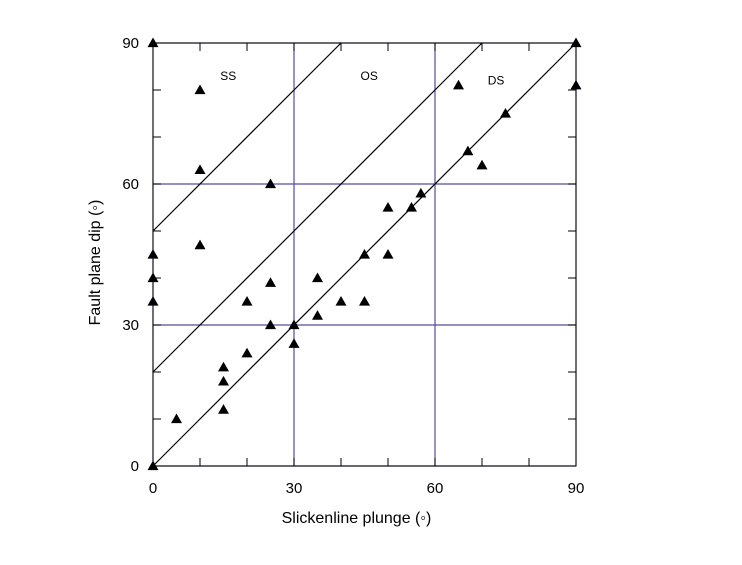 The image size is (742, 565). Describe the element at coordinates (496, 81) in the screenshot. I see `region-label-ds: DS` at that location.